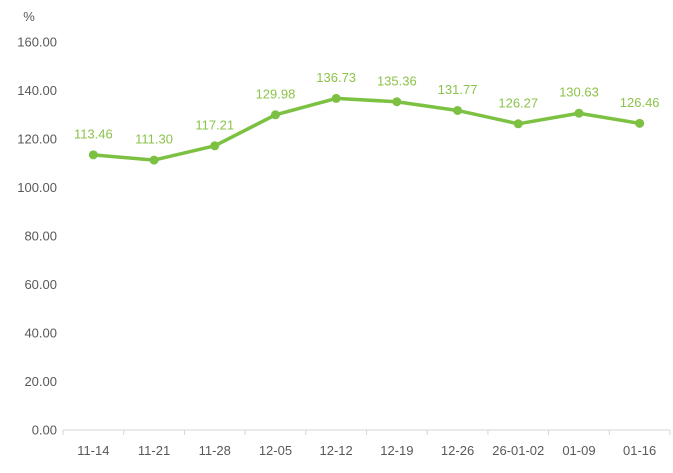  I want to click on data-point-label: 126.46, so click(640, 102).